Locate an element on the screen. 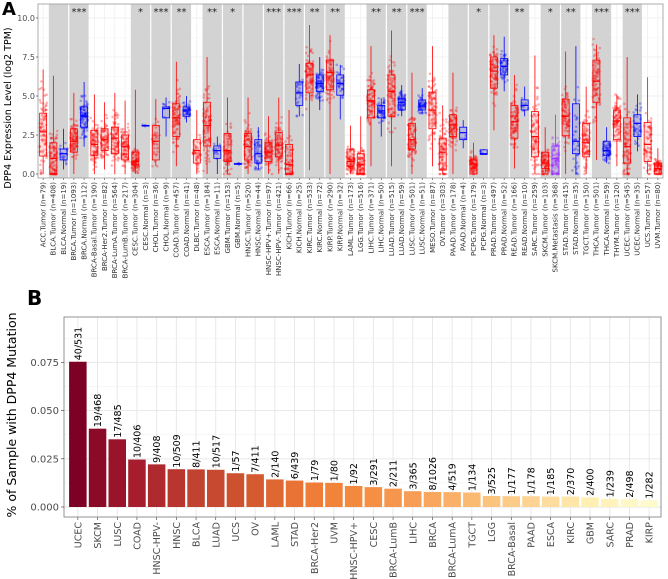 This screenshot has height=579, width=668. x-tick-label: HNSC.Tumor (n=520) is located at coordinates (248, 219).